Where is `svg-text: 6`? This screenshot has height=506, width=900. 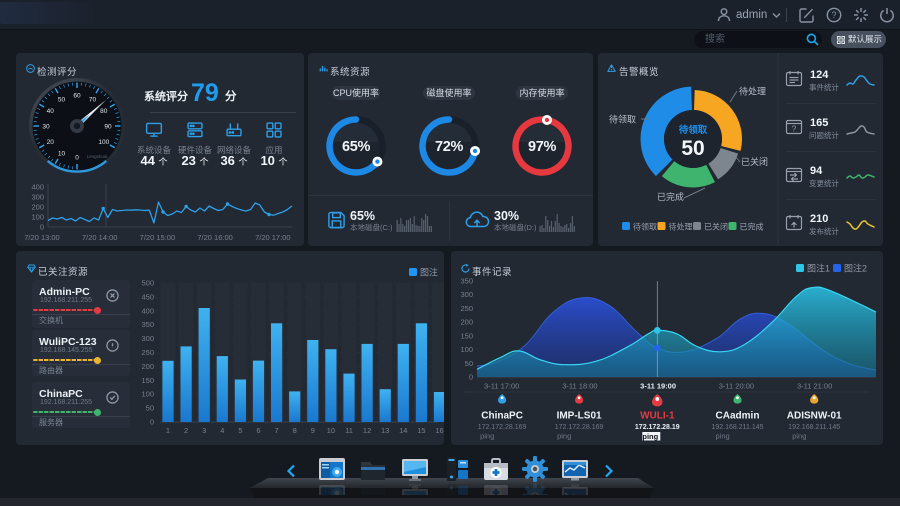 svg-text: 6 is located at coordinates (258, 430).